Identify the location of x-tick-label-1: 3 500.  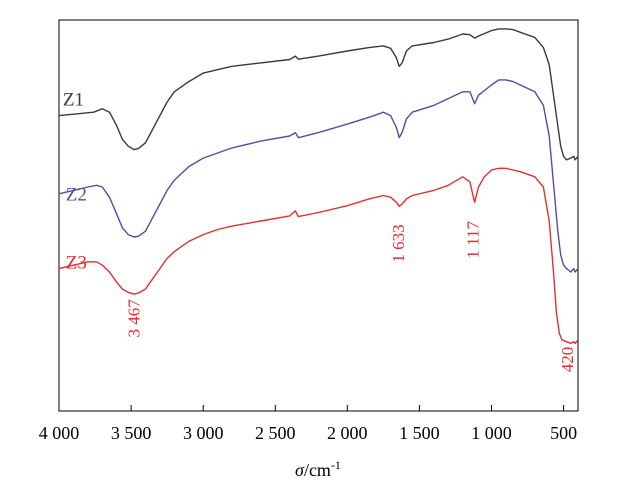
(131, 433).